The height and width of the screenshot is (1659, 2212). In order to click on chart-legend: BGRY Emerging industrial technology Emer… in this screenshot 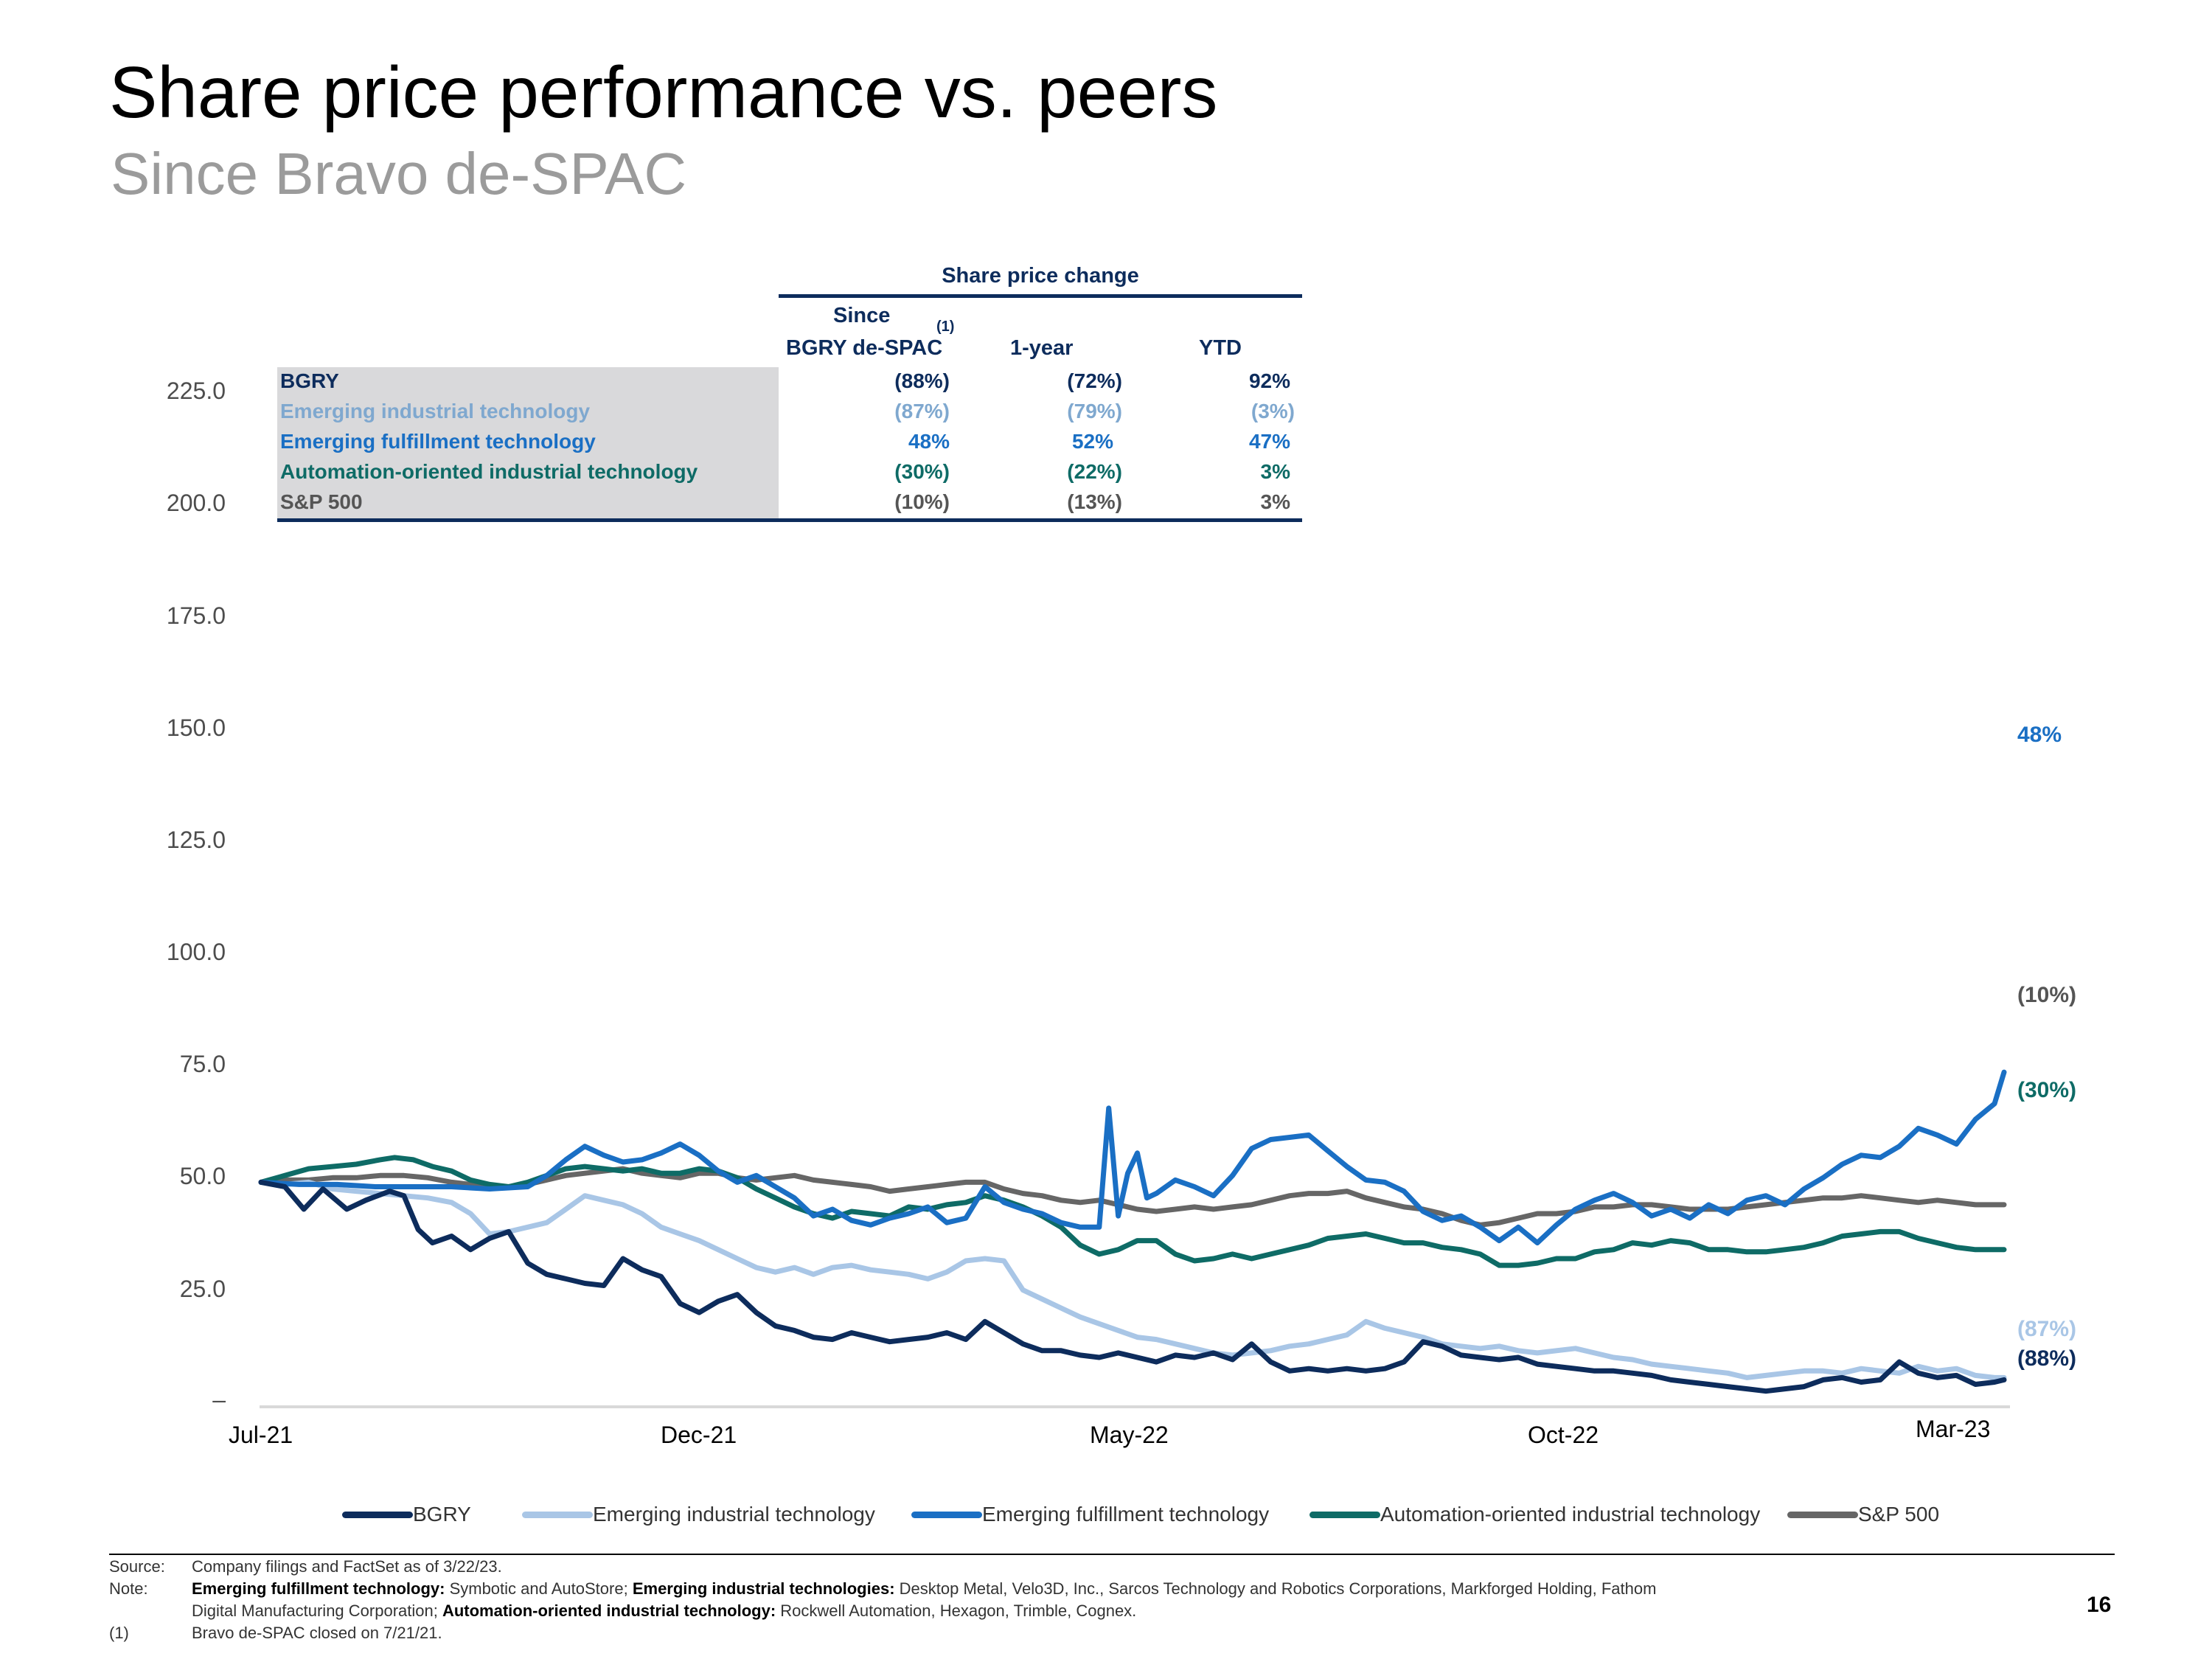, I will do `click(1106, 1514)`.